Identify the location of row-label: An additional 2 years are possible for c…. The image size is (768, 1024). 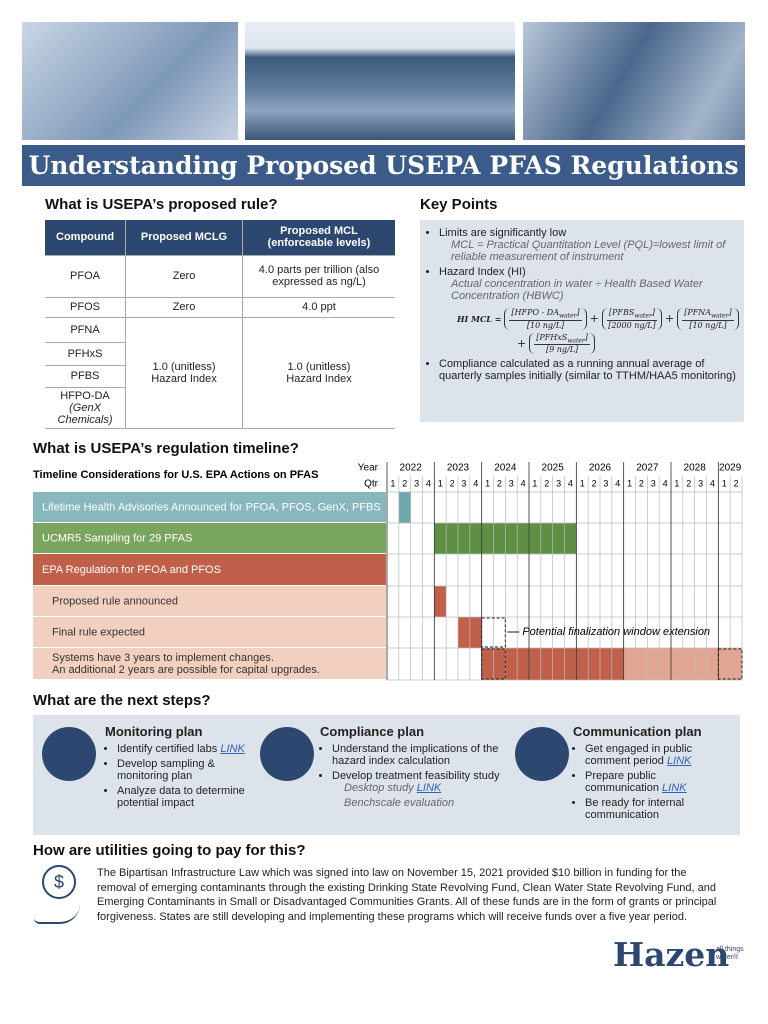
(186, 670).